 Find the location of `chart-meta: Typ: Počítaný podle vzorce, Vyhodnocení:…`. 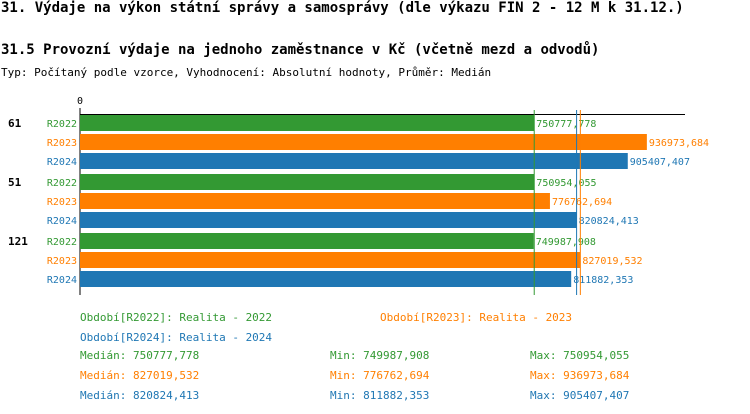

chart-meta: Typ: Počítaný podle vzorce, Vyhodnocení:… is located at coordinates (246, 72).